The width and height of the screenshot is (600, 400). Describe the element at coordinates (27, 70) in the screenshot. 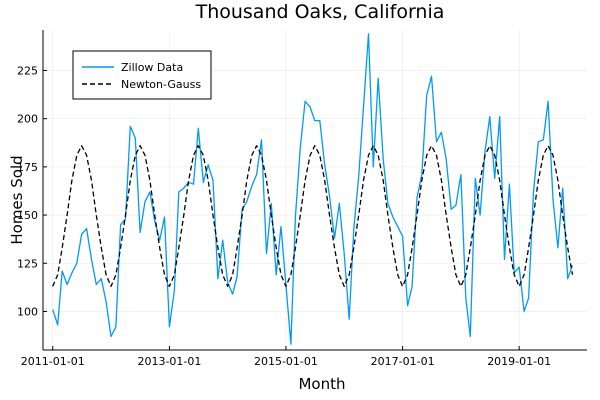

I see `y-tick-label: 225` at that location.